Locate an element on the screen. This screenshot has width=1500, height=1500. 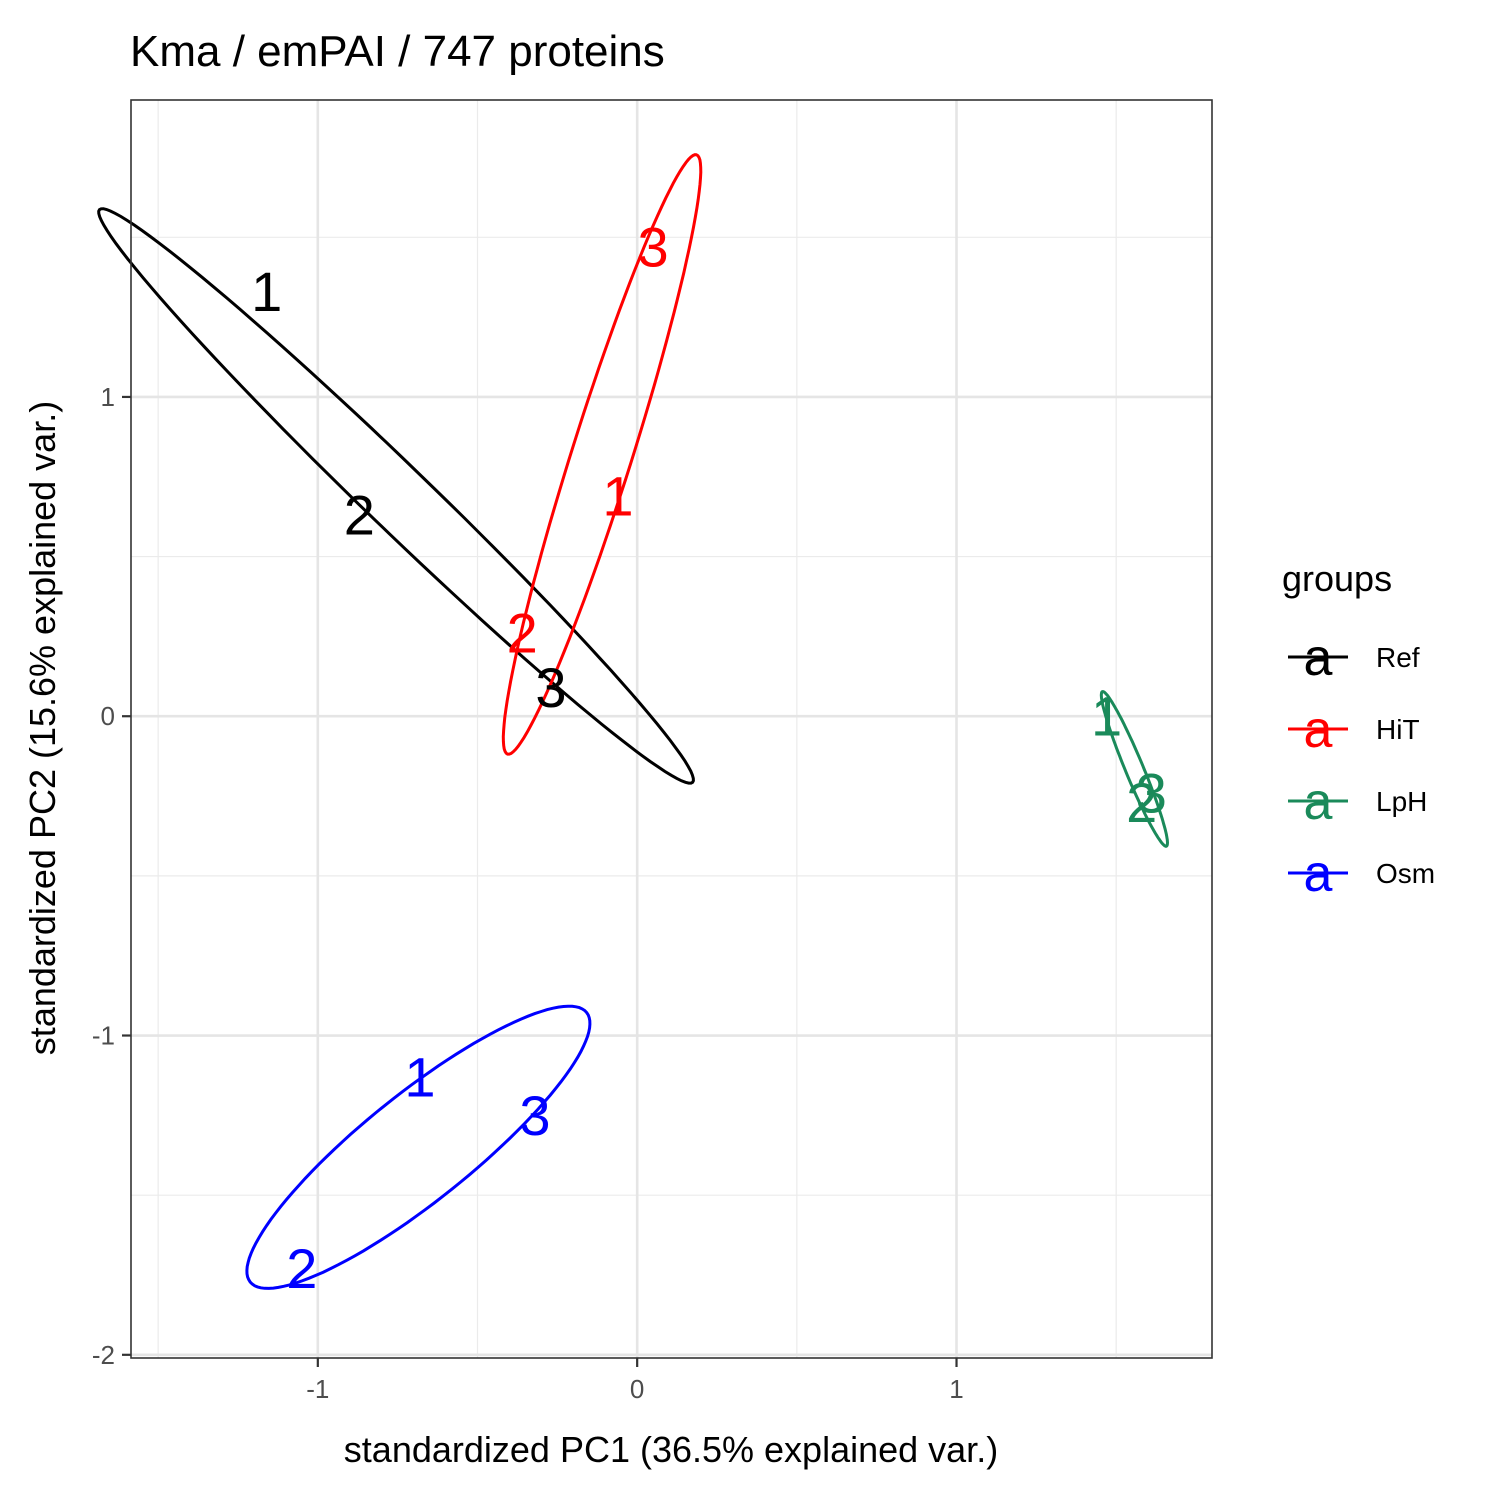
point-label-ref-3: 3 is located at coordinates (550, 687).